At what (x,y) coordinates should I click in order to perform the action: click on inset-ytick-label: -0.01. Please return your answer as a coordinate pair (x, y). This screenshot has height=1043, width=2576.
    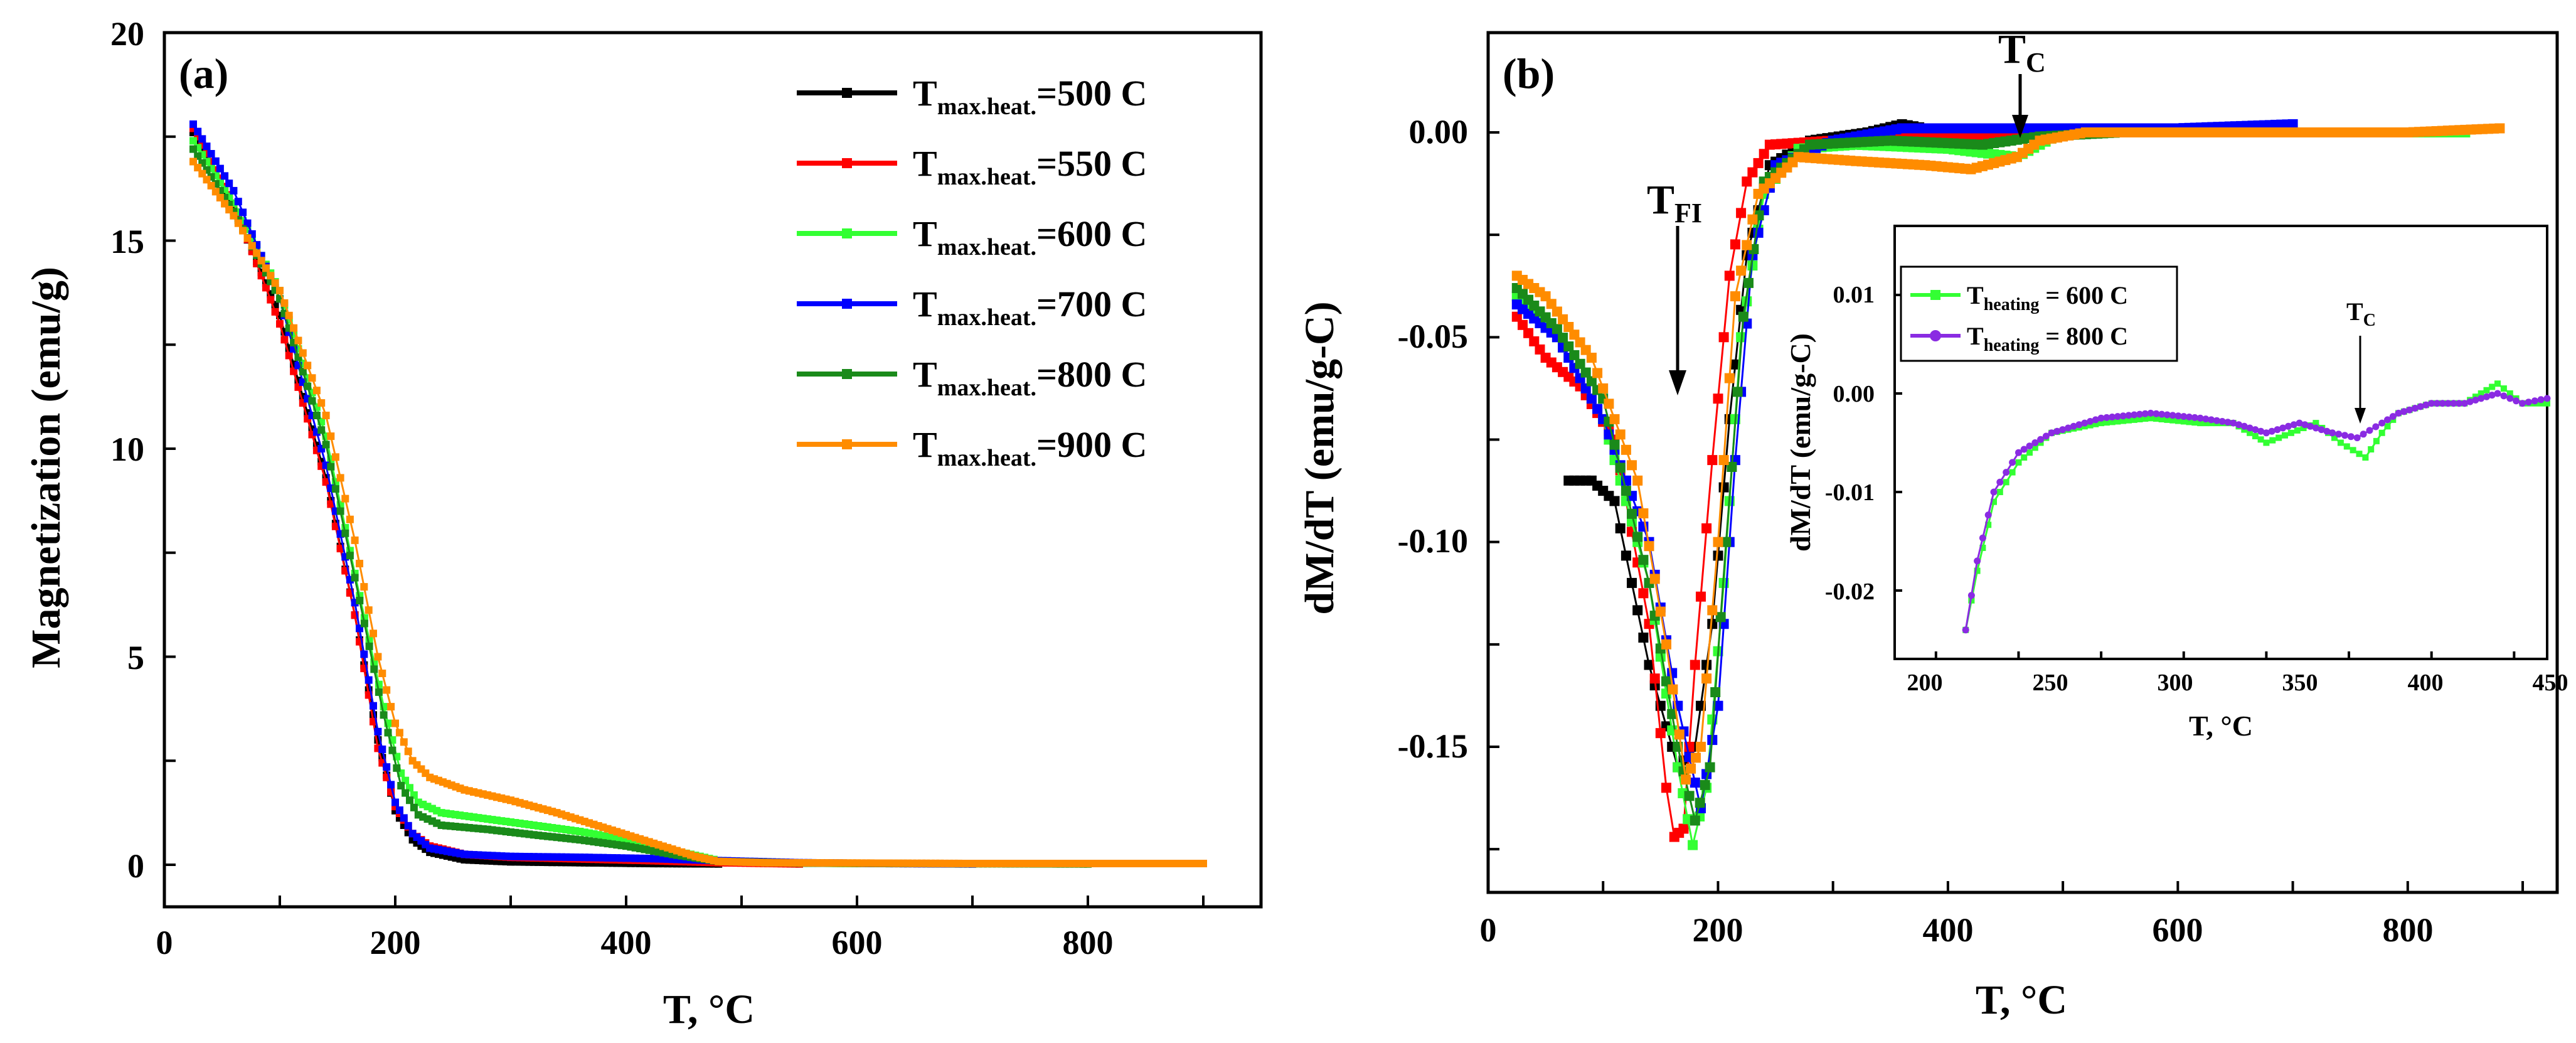
    Looking at the image, I should click on (1850, 492).